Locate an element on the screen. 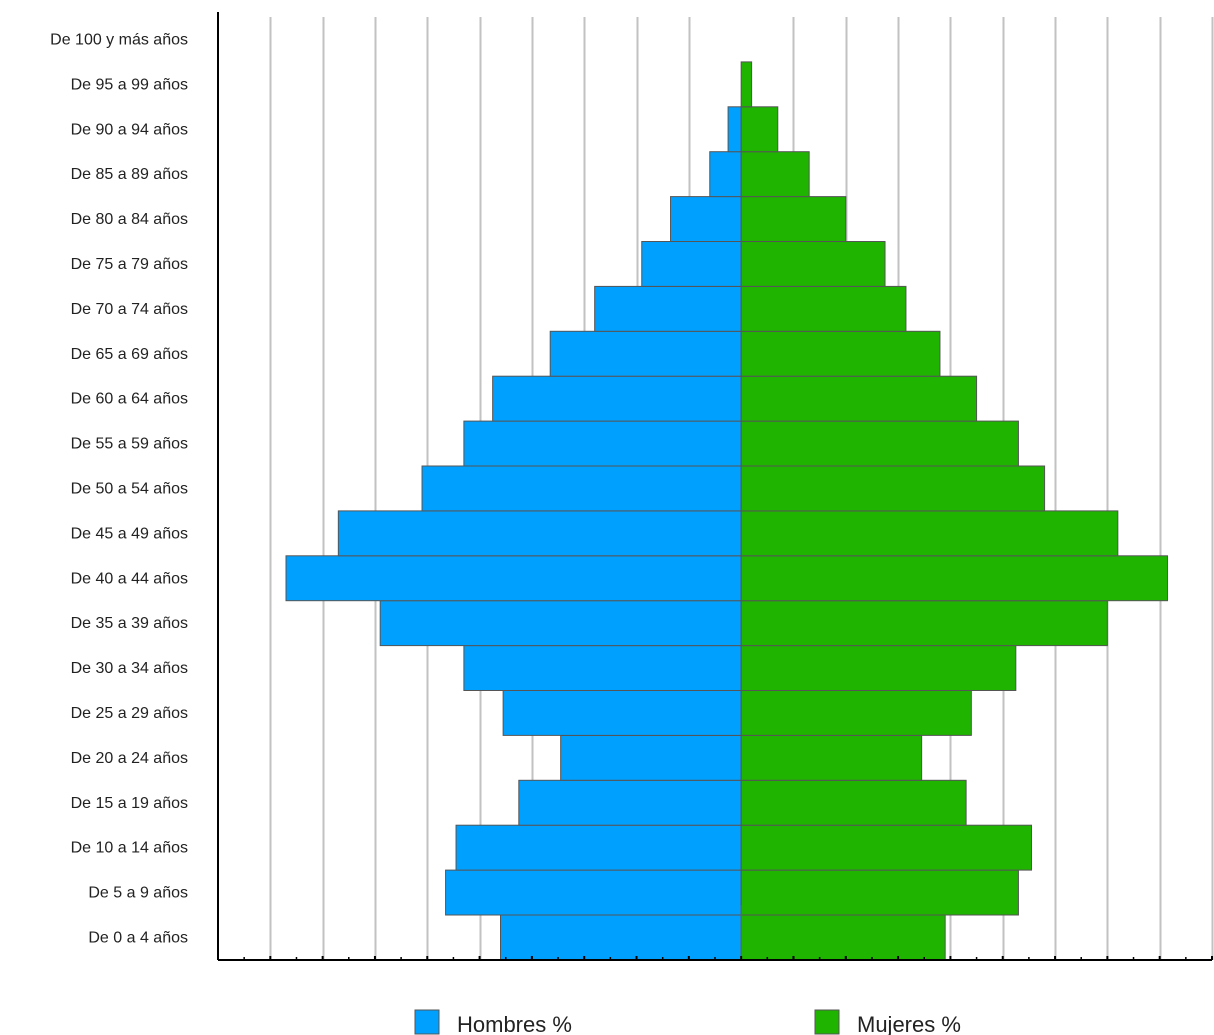 This screenshot has height=1035, width=1214. legend: Hombres % Mujeres % is located at coordinates (687, 1022).